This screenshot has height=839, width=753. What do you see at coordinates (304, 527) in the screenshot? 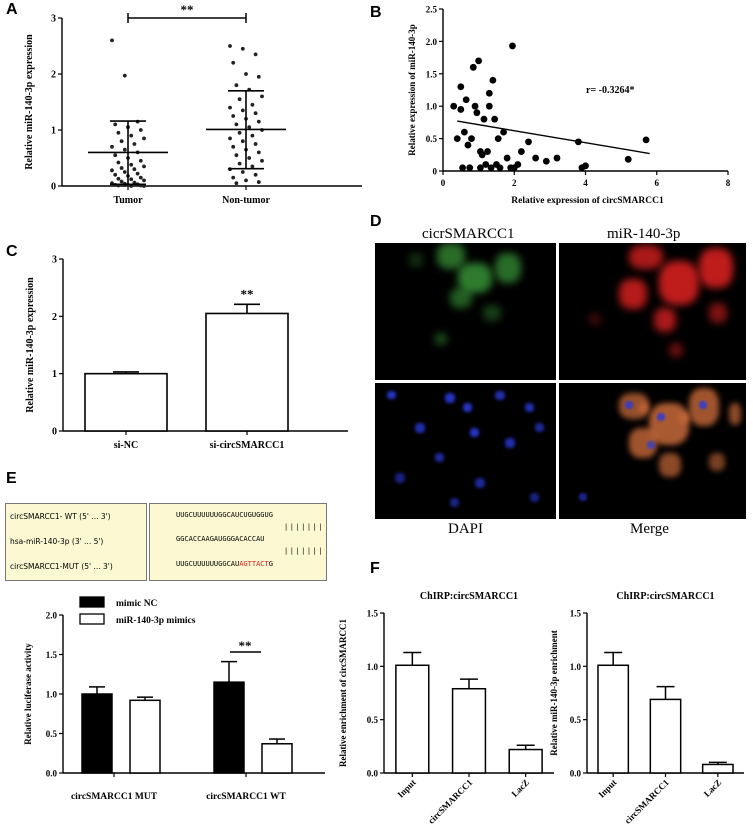
I see `seq-pairing-1: |||||||` at bounding box center [304, 527].